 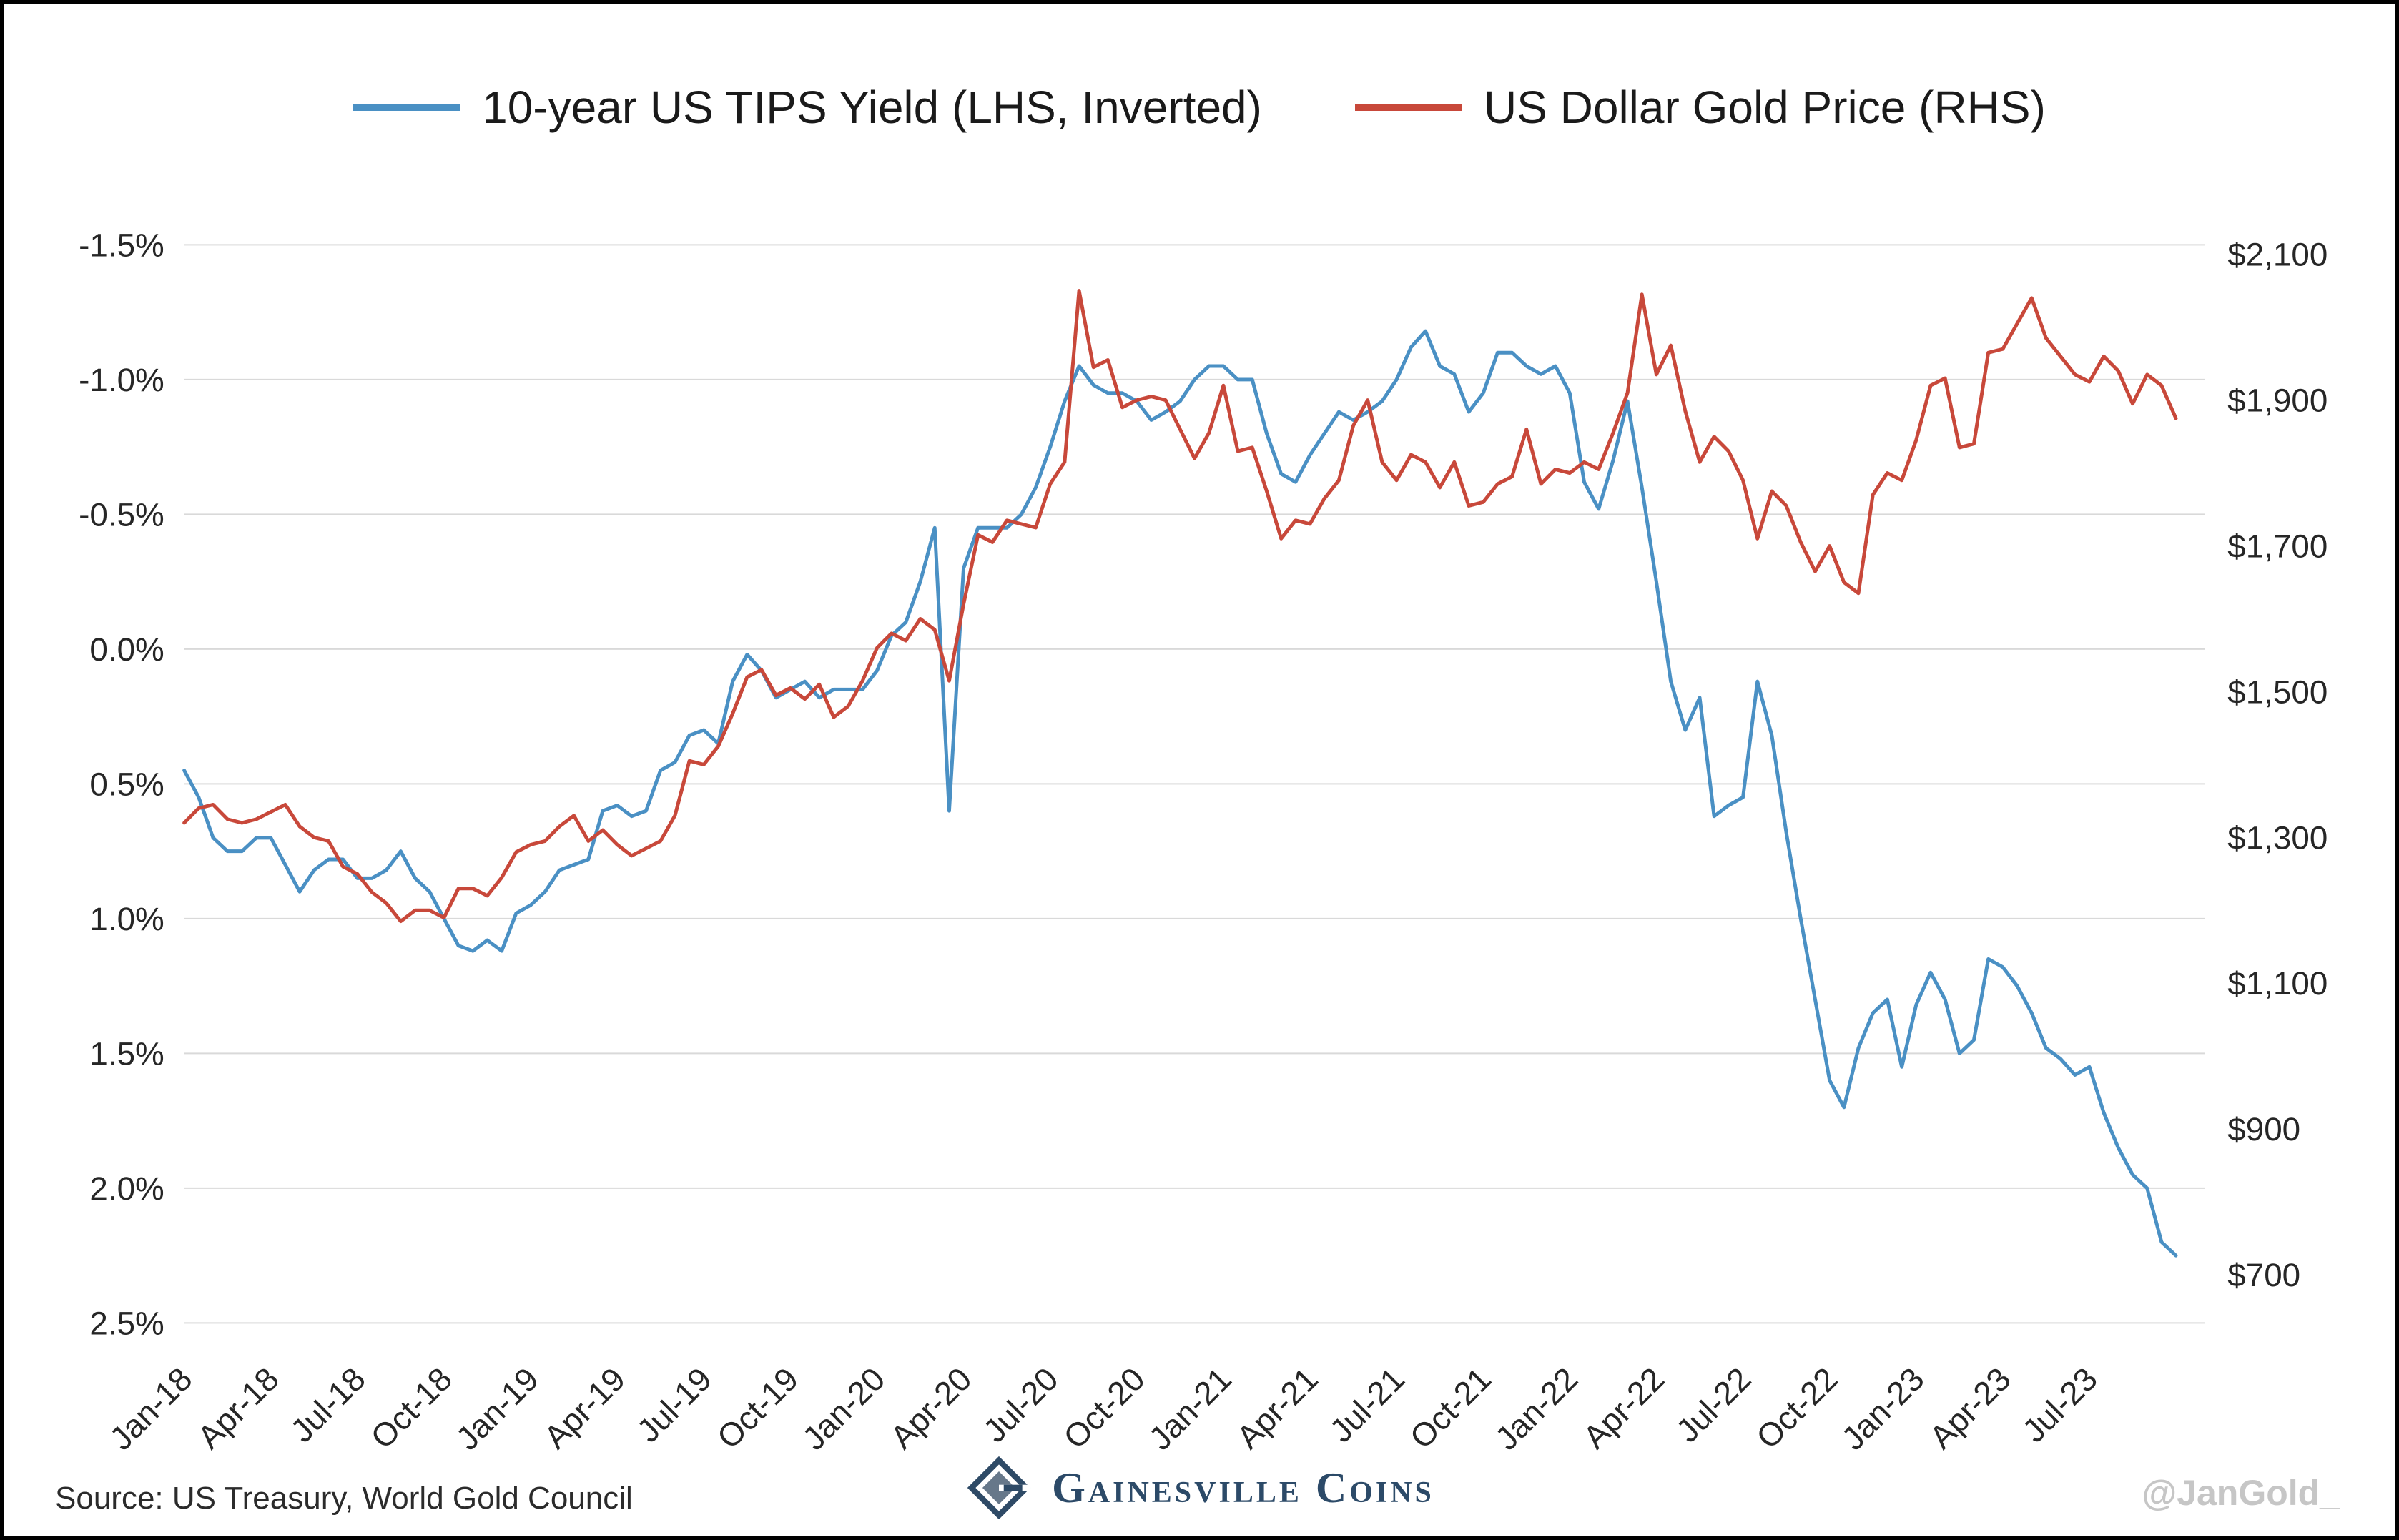 I want to click on legend-swatch-gold-icon, so click(x=1408, y=108).